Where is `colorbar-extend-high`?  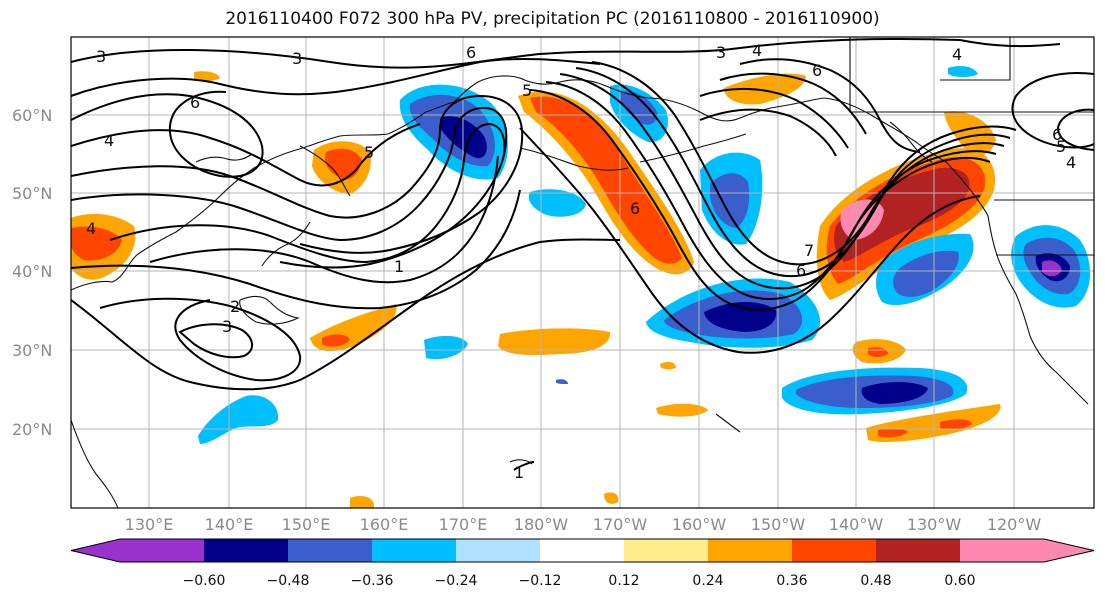 colorbar-extend-high is located at coordinates (1069, 550).